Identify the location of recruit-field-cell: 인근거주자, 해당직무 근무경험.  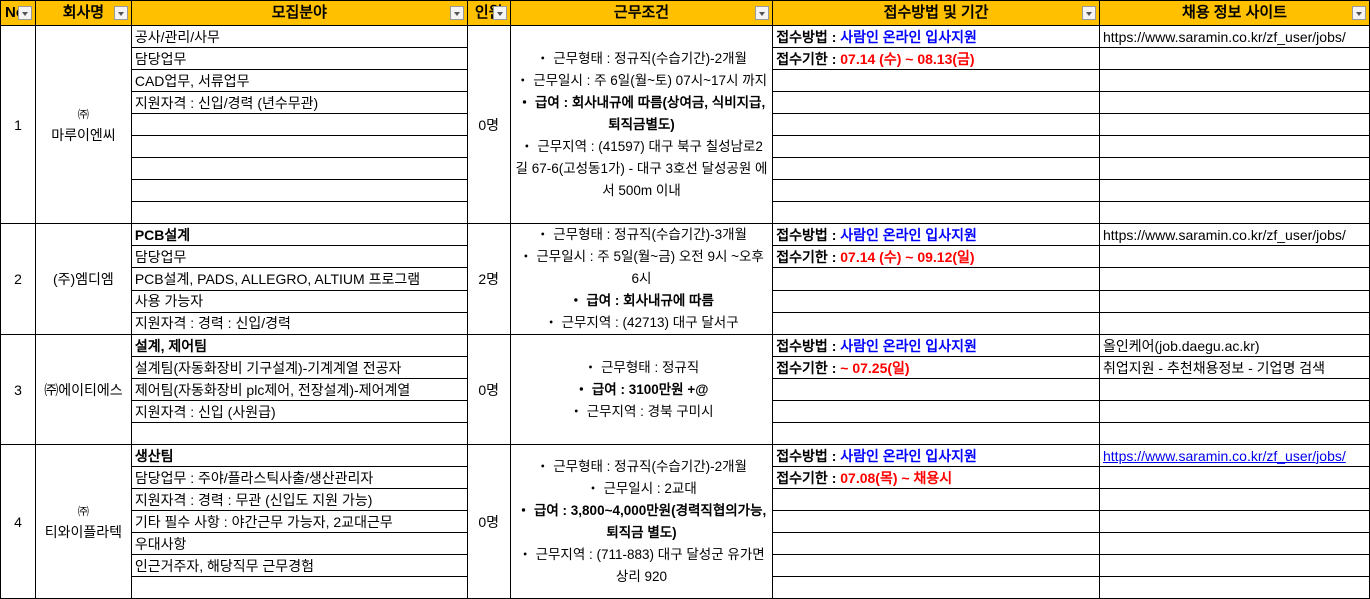
(299, 565).